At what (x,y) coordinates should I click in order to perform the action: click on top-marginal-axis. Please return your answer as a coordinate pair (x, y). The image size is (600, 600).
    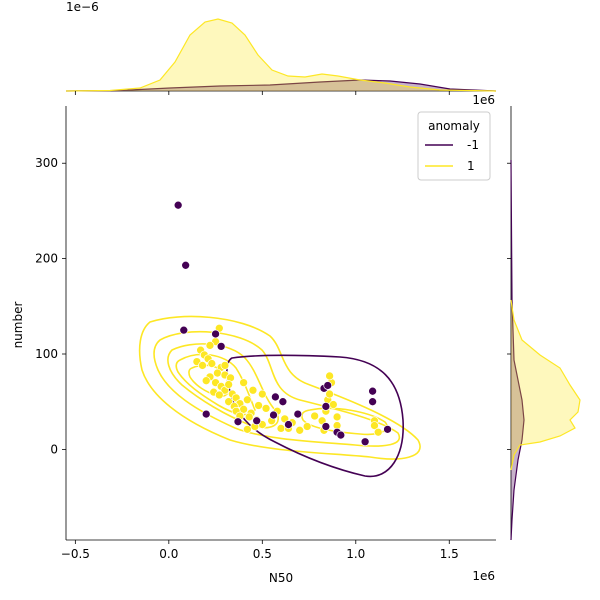
    Looking at the image, I should click on (281, 55).